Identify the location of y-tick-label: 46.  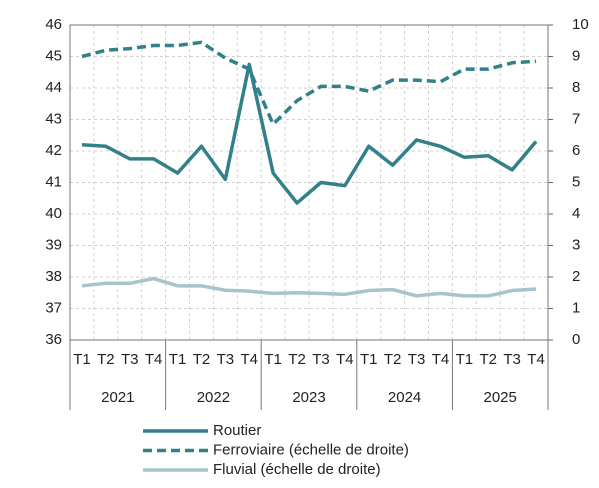
(53, 24).